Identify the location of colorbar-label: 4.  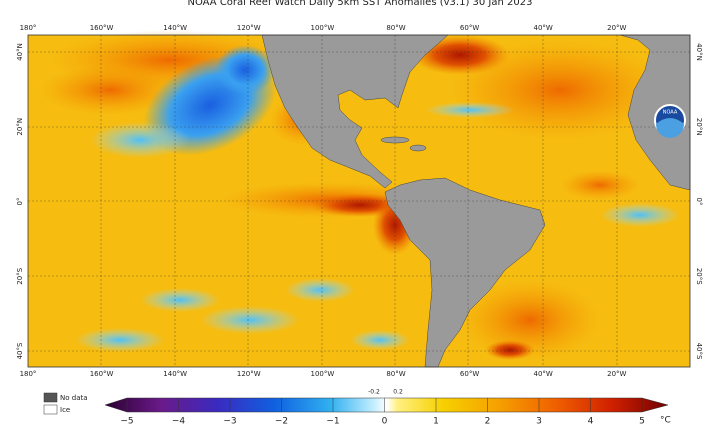
(591, 422).